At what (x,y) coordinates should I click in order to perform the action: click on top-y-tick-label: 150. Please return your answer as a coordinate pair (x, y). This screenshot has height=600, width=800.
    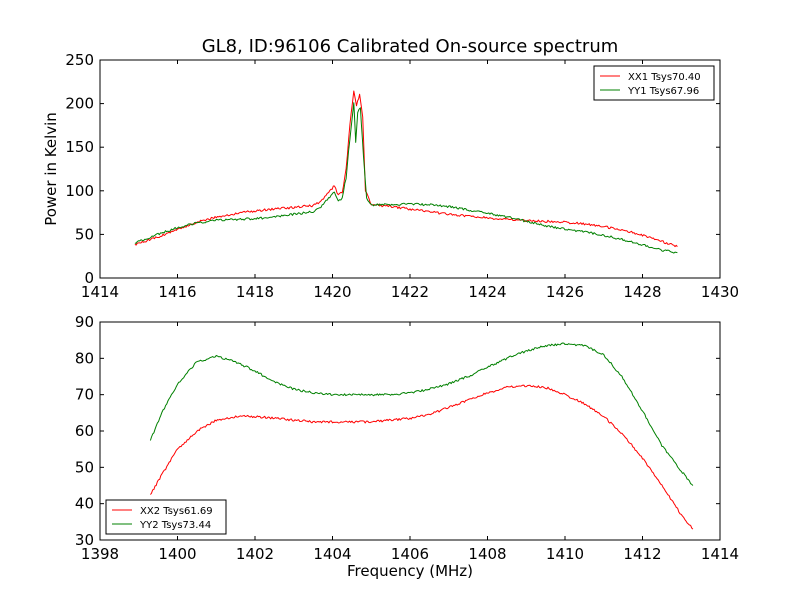
    Looking at the image, I should click on (79, 147).